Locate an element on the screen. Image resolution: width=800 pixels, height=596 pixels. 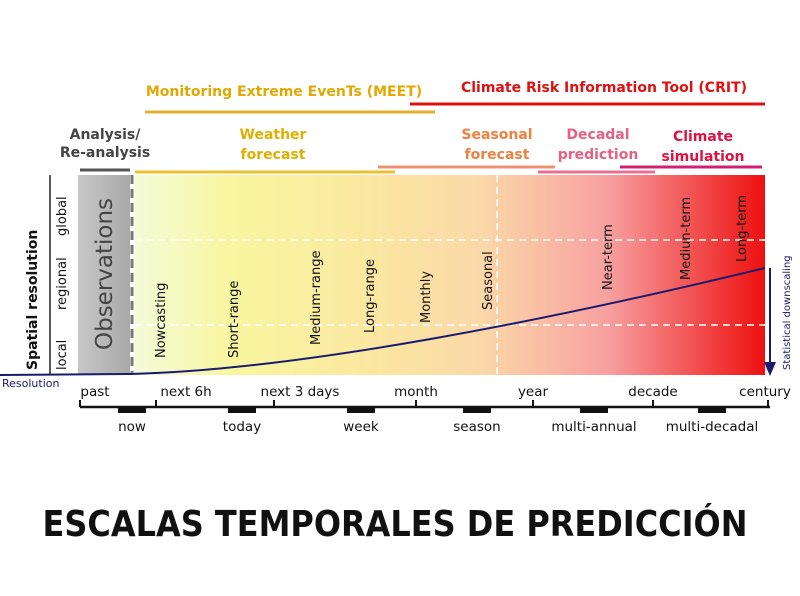
timeline-label: month is located at coordinates (416, 392).